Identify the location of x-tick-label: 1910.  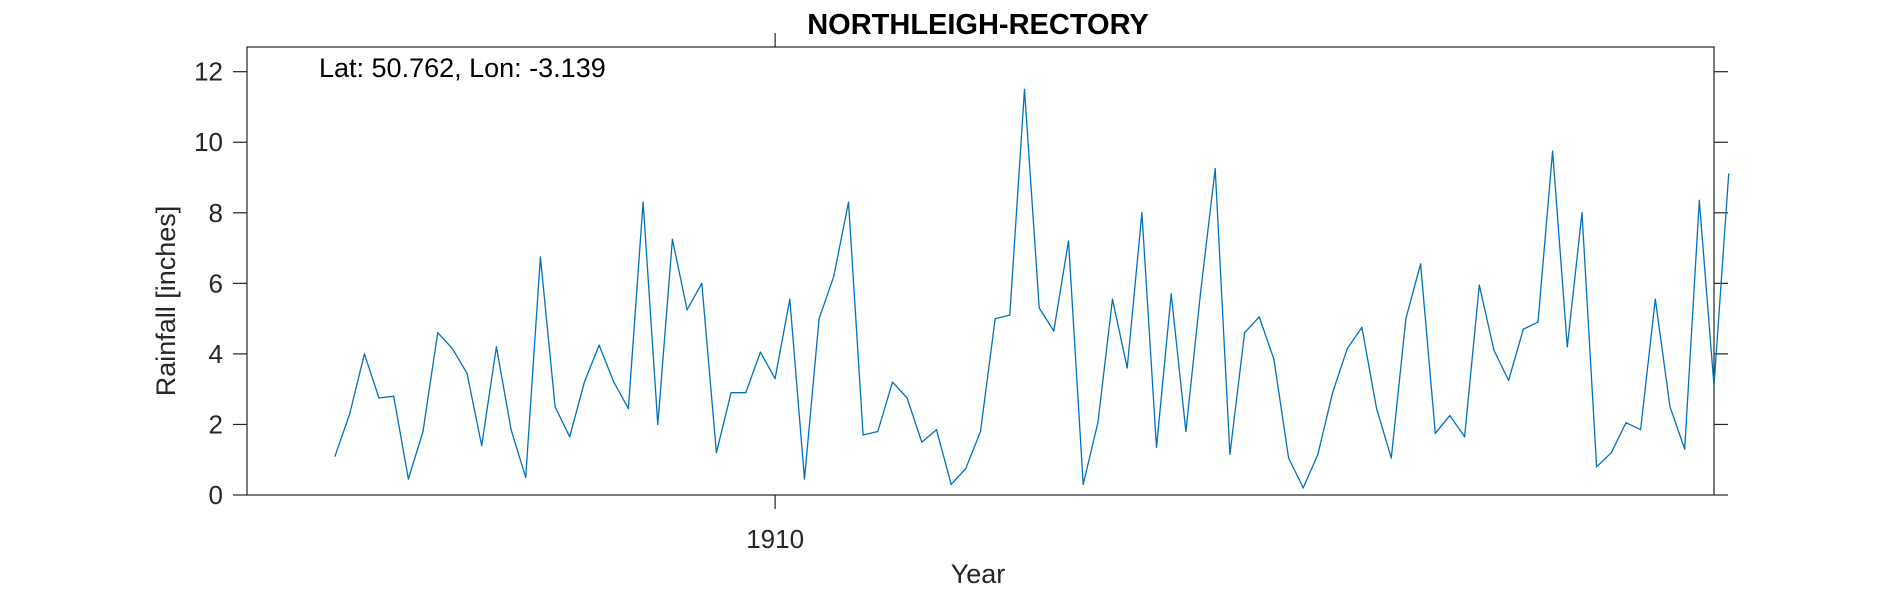
(775, 539).